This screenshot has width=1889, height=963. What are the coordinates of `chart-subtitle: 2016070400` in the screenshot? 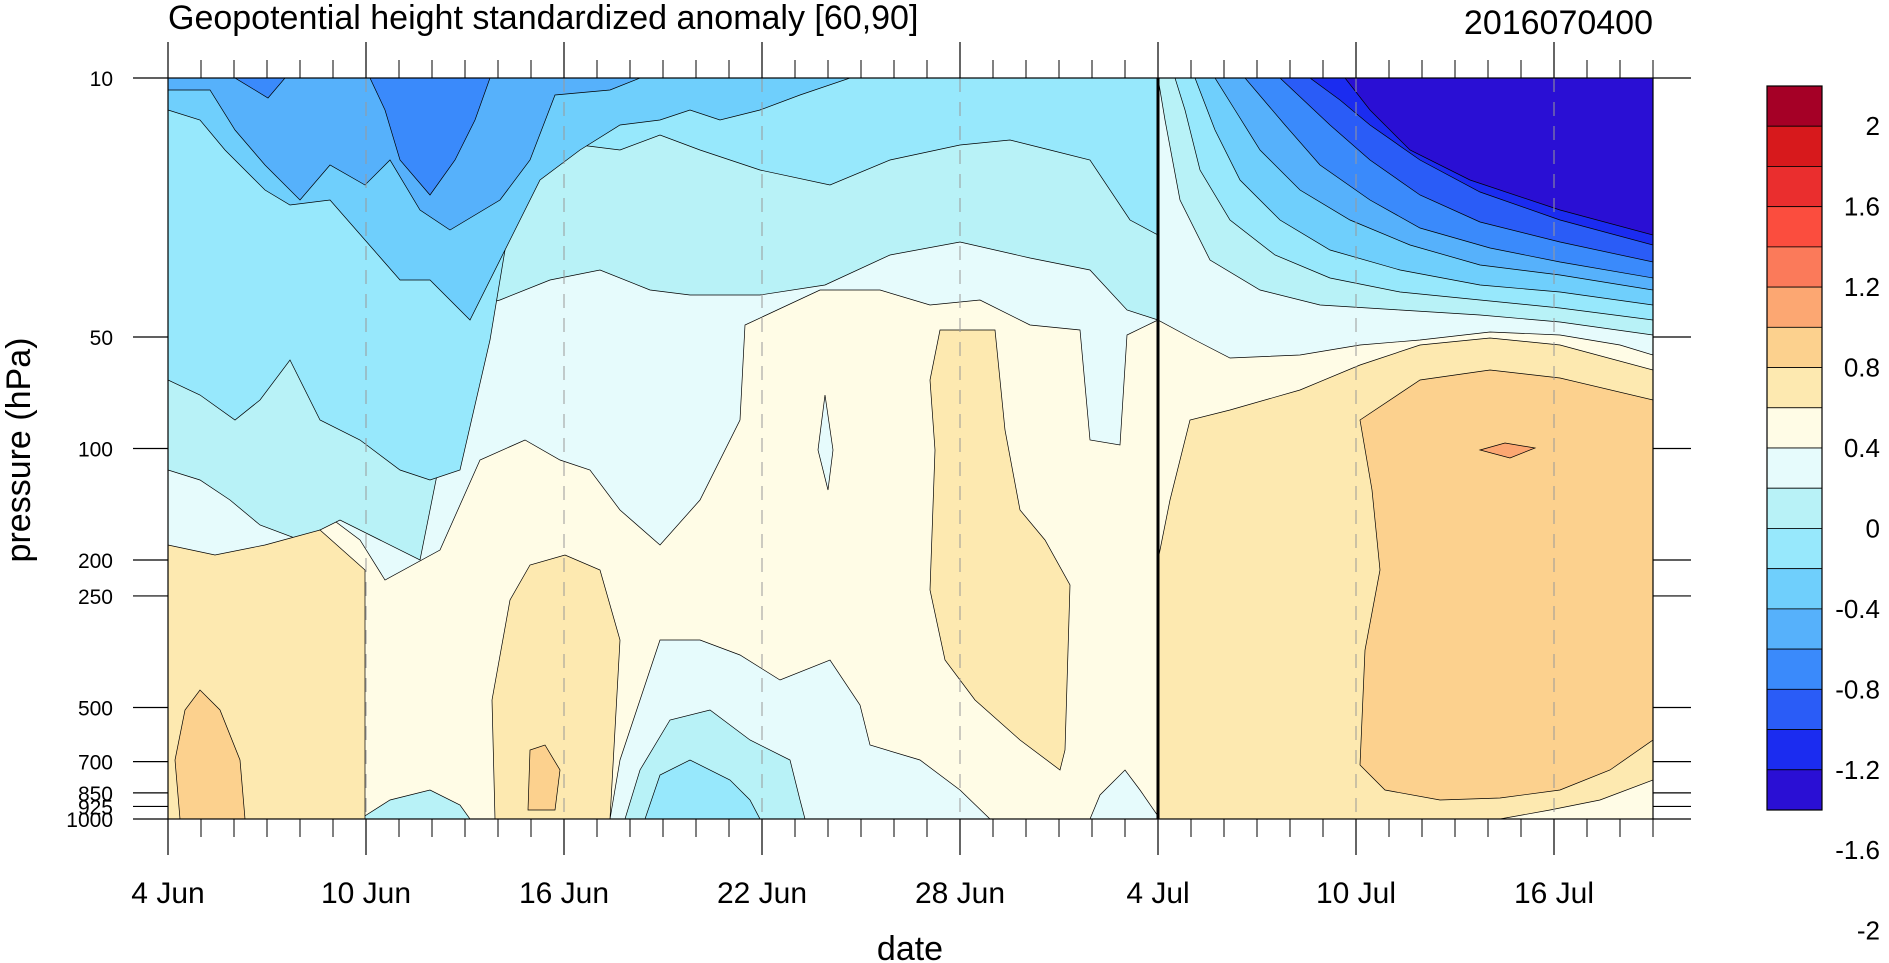 It's located at (1558, 23).